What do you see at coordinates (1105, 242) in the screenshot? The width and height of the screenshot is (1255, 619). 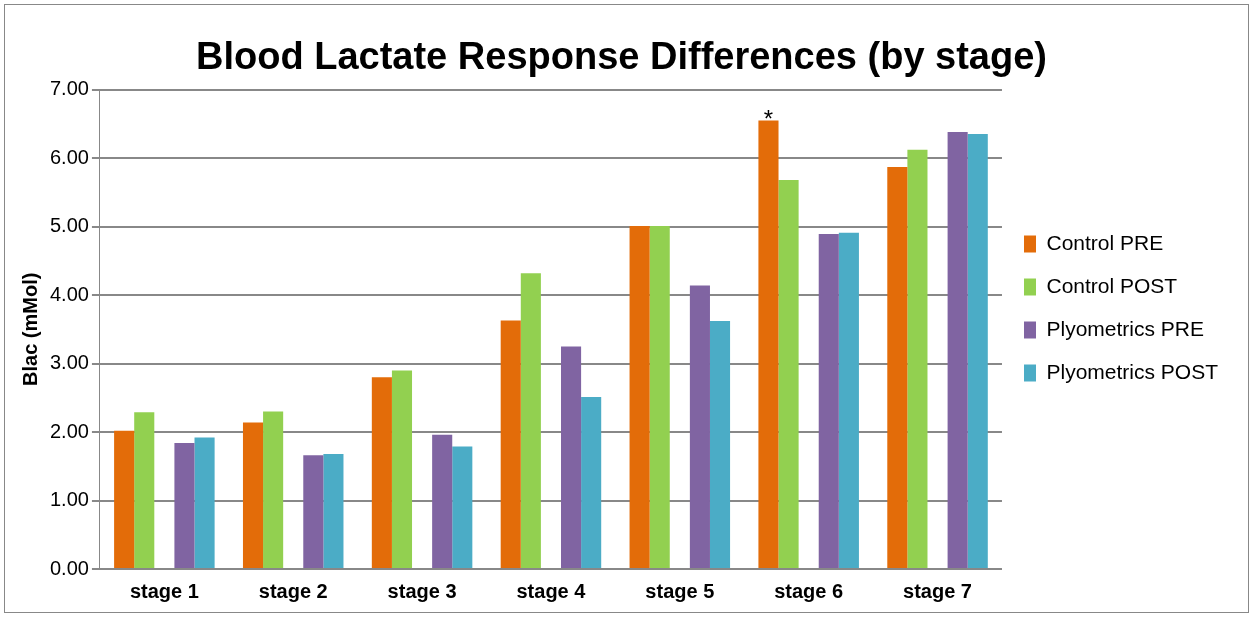 I see `legend-label: Control PRE` at bounding box center [1105, 242].